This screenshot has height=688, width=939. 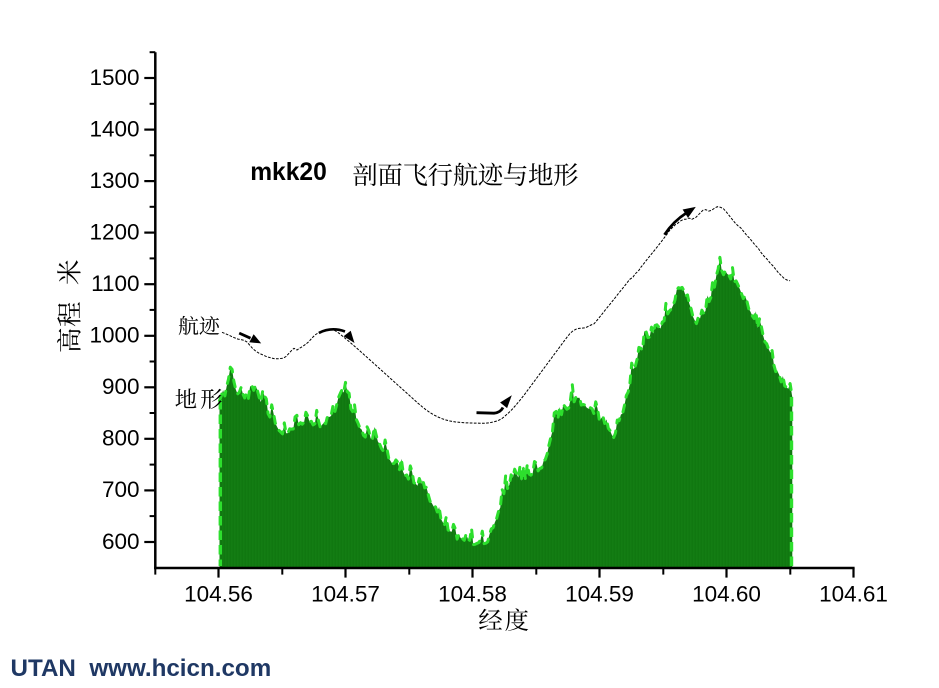 What do you see at coordinates (726, 594) in the screenshot?
I see `svg-text: 104.60` at bounding box center [726, 594].